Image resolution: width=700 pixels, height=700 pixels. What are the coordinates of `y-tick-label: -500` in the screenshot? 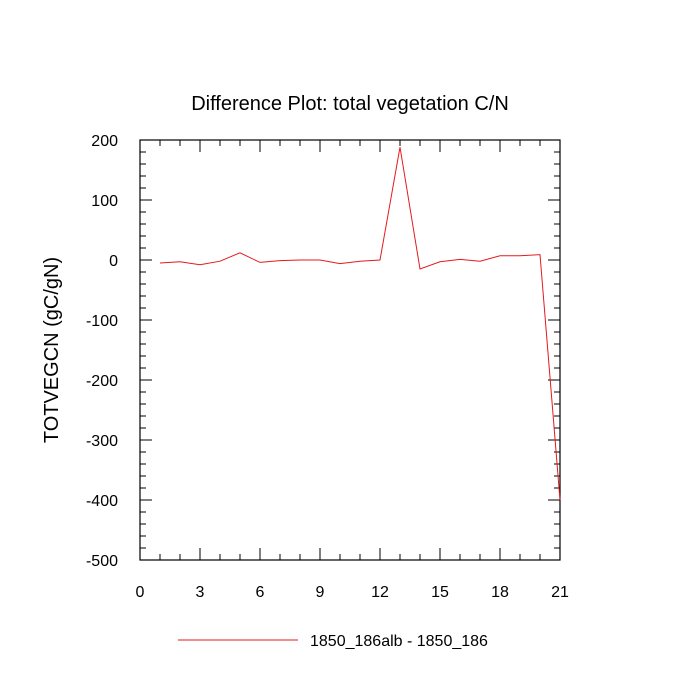 It's located at (102, 561).